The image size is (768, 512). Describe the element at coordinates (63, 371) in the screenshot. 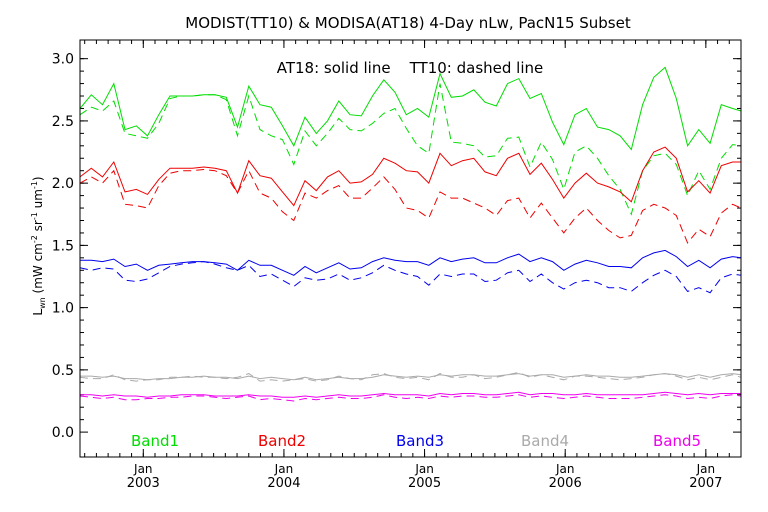

I see `y-tick-label: 0.5` at that location.